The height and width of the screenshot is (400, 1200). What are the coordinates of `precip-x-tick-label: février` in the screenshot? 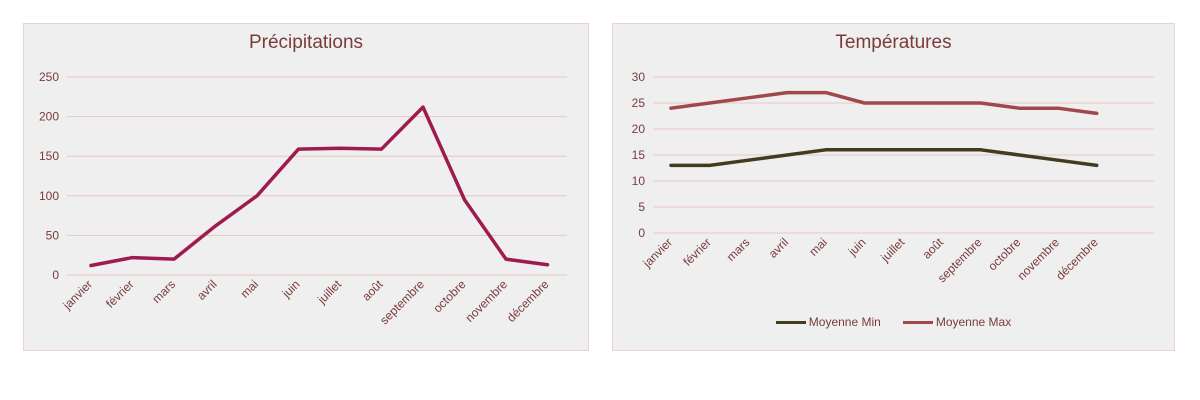 It's located at (119, 293).